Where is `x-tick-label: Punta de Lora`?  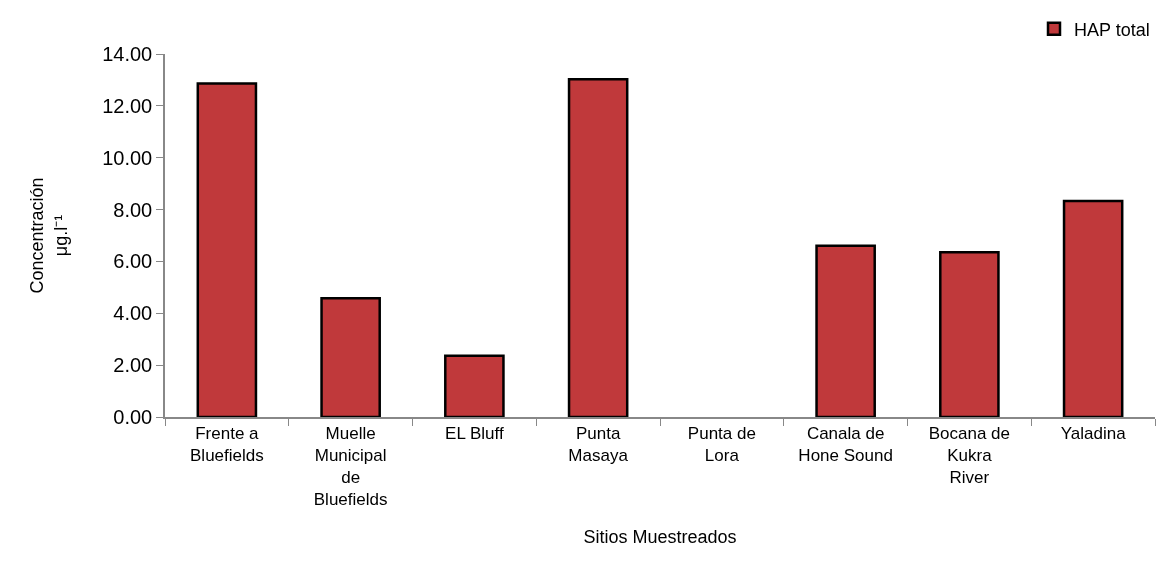
x-tick-label: Punta de Lora is located at coordinates (721, 445).